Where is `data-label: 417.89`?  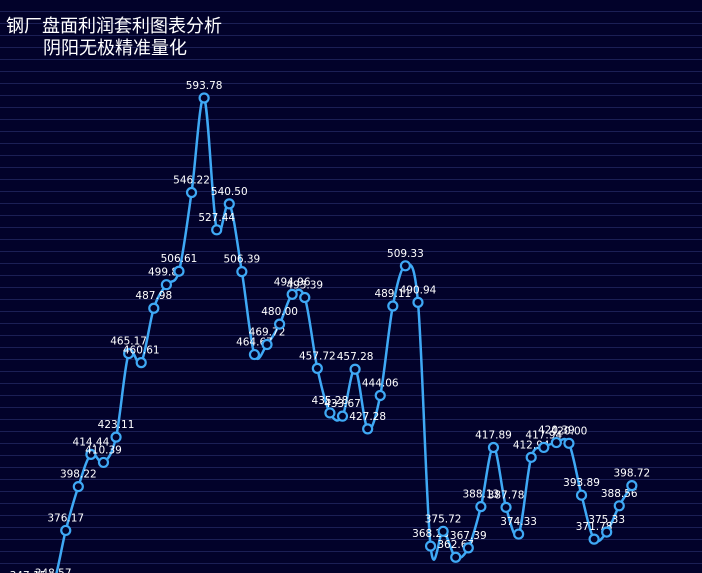 data-label: 417.89 is located at coordinates (493, 436).